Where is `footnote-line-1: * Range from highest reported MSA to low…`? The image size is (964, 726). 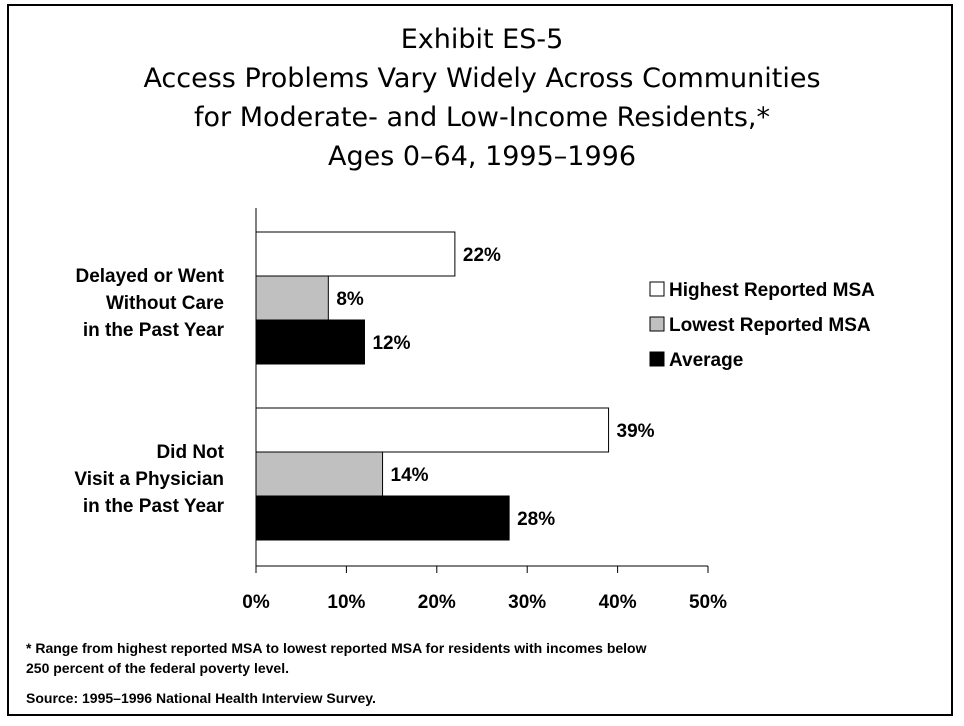
footnote-line-1: * Range from highest reported MSA to low… is located at coordinates (336, 648).